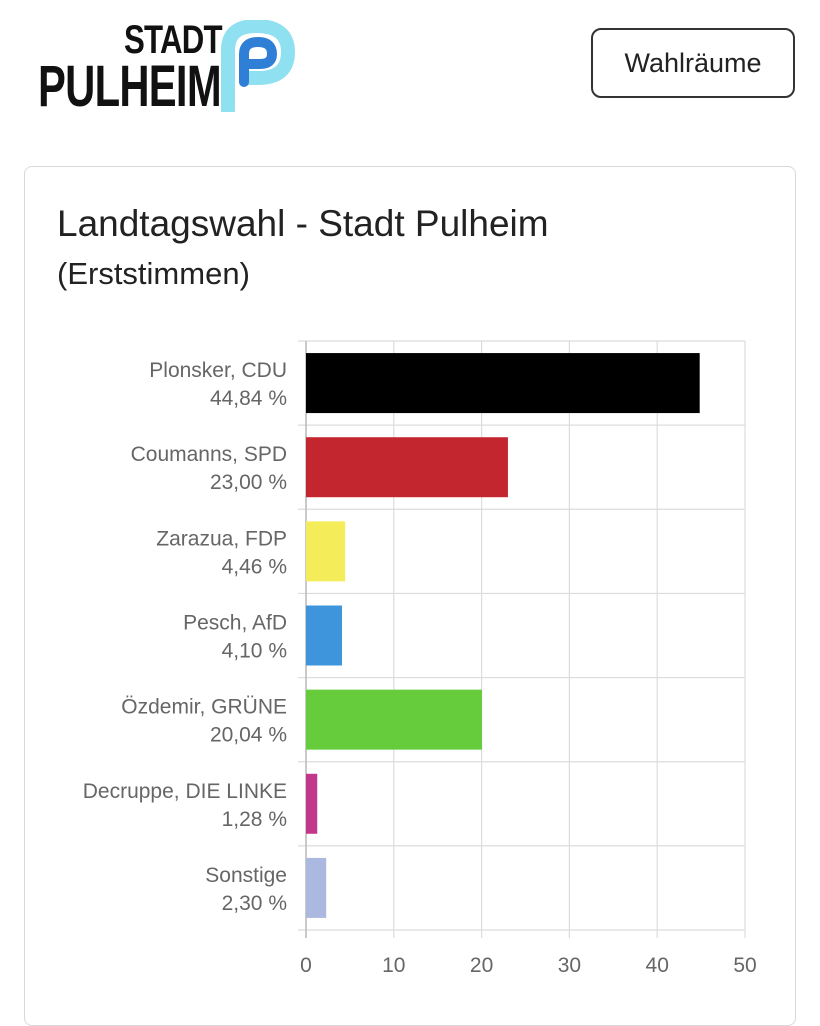 This screenshot has height=1026, width=820. Describe the element at coordinates (254, 819) in the screenshot. I see `category-value-label: 1,28 %` at that location.